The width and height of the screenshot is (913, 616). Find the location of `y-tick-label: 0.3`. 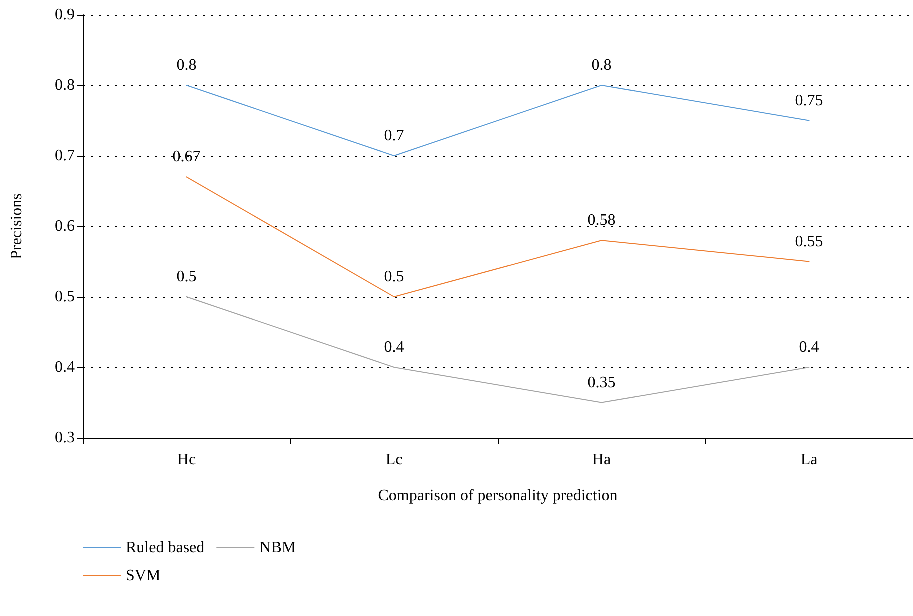

y-tick-label: 0.3 is located at coordinates (65, 438).